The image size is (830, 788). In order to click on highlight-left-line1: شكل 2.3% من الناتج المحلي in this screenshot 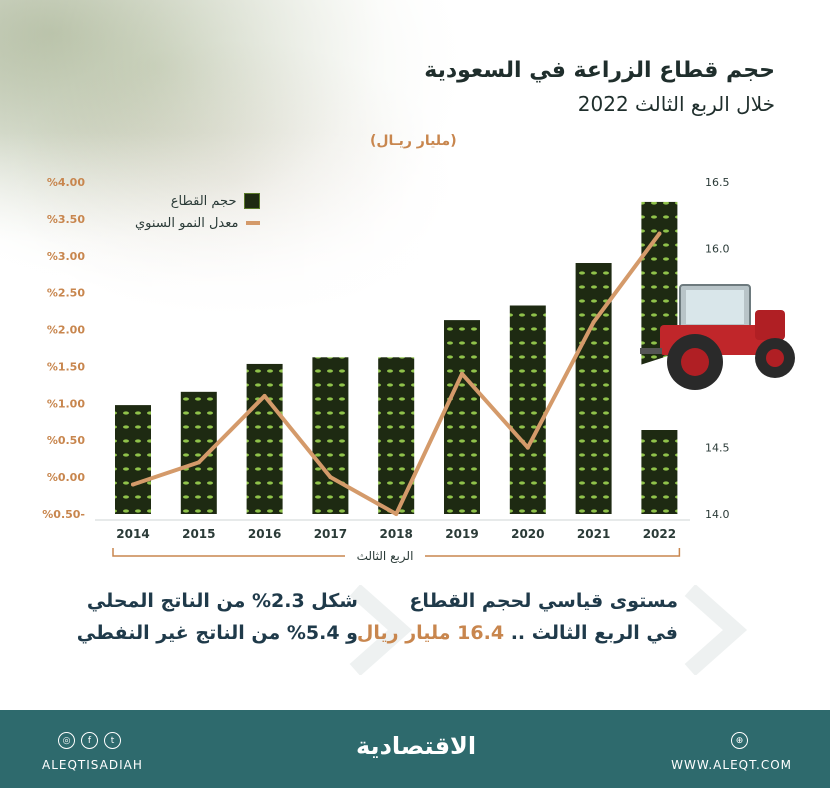, I will do `click(222, 601)`.